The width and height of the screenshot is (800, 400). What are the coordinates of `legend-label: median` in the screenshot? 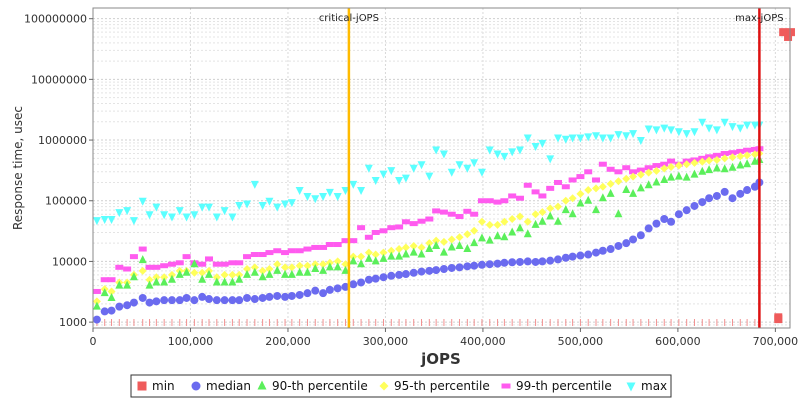 It's located at (228, 386).